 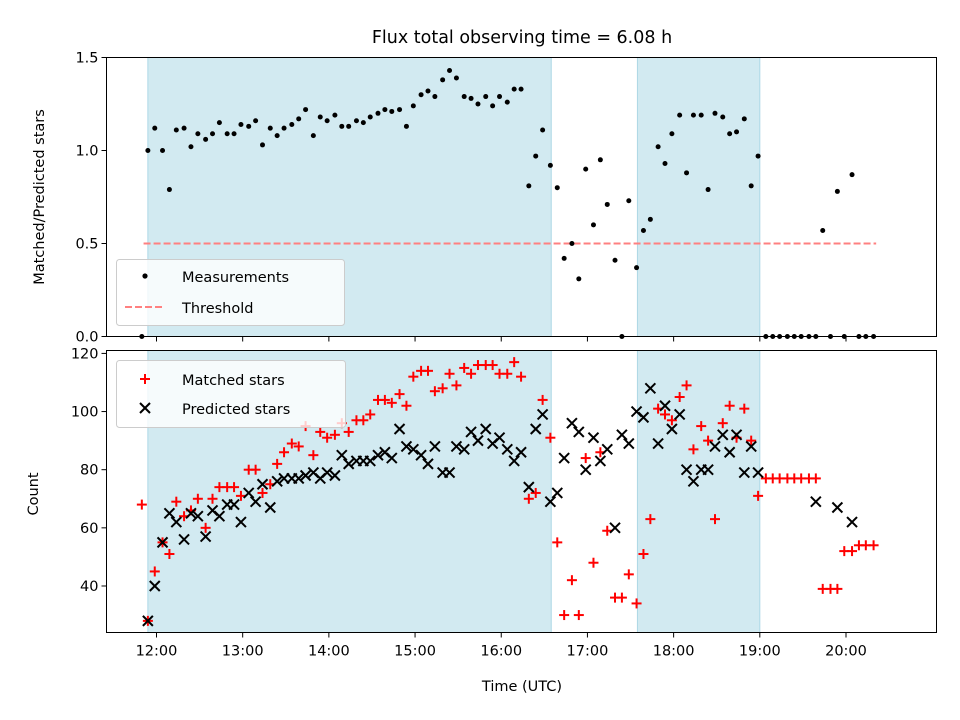 What do you see at coordinates (89, 587) in the screenshot?
I see `count-y-tick-label: 40` at bounding box center [89, 587].